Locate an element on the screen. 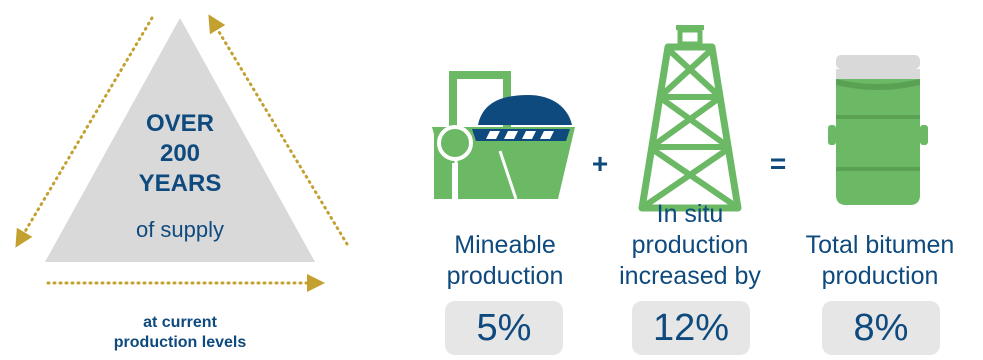 The image size is (983, 360). triangle-line-200: 200 is located at coordinates (180, 153).